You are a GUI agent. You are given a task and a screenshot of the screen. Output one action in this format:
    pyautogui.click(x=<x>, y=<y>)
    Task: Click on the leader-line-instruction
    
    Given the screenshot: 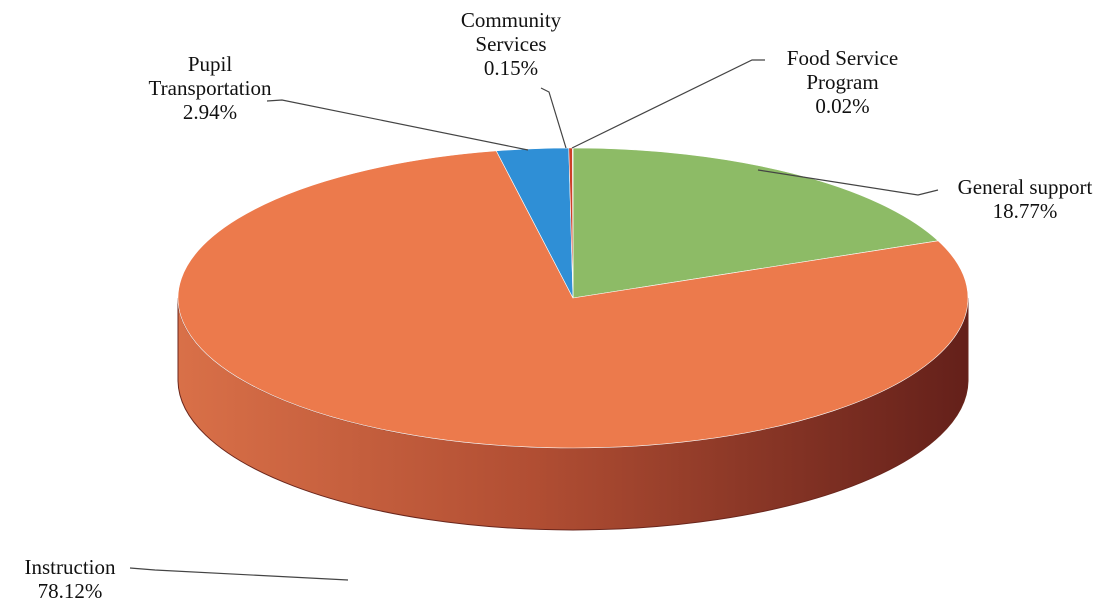 What is the action you would take?
    pyautogui.click(x=239, y=574)
    